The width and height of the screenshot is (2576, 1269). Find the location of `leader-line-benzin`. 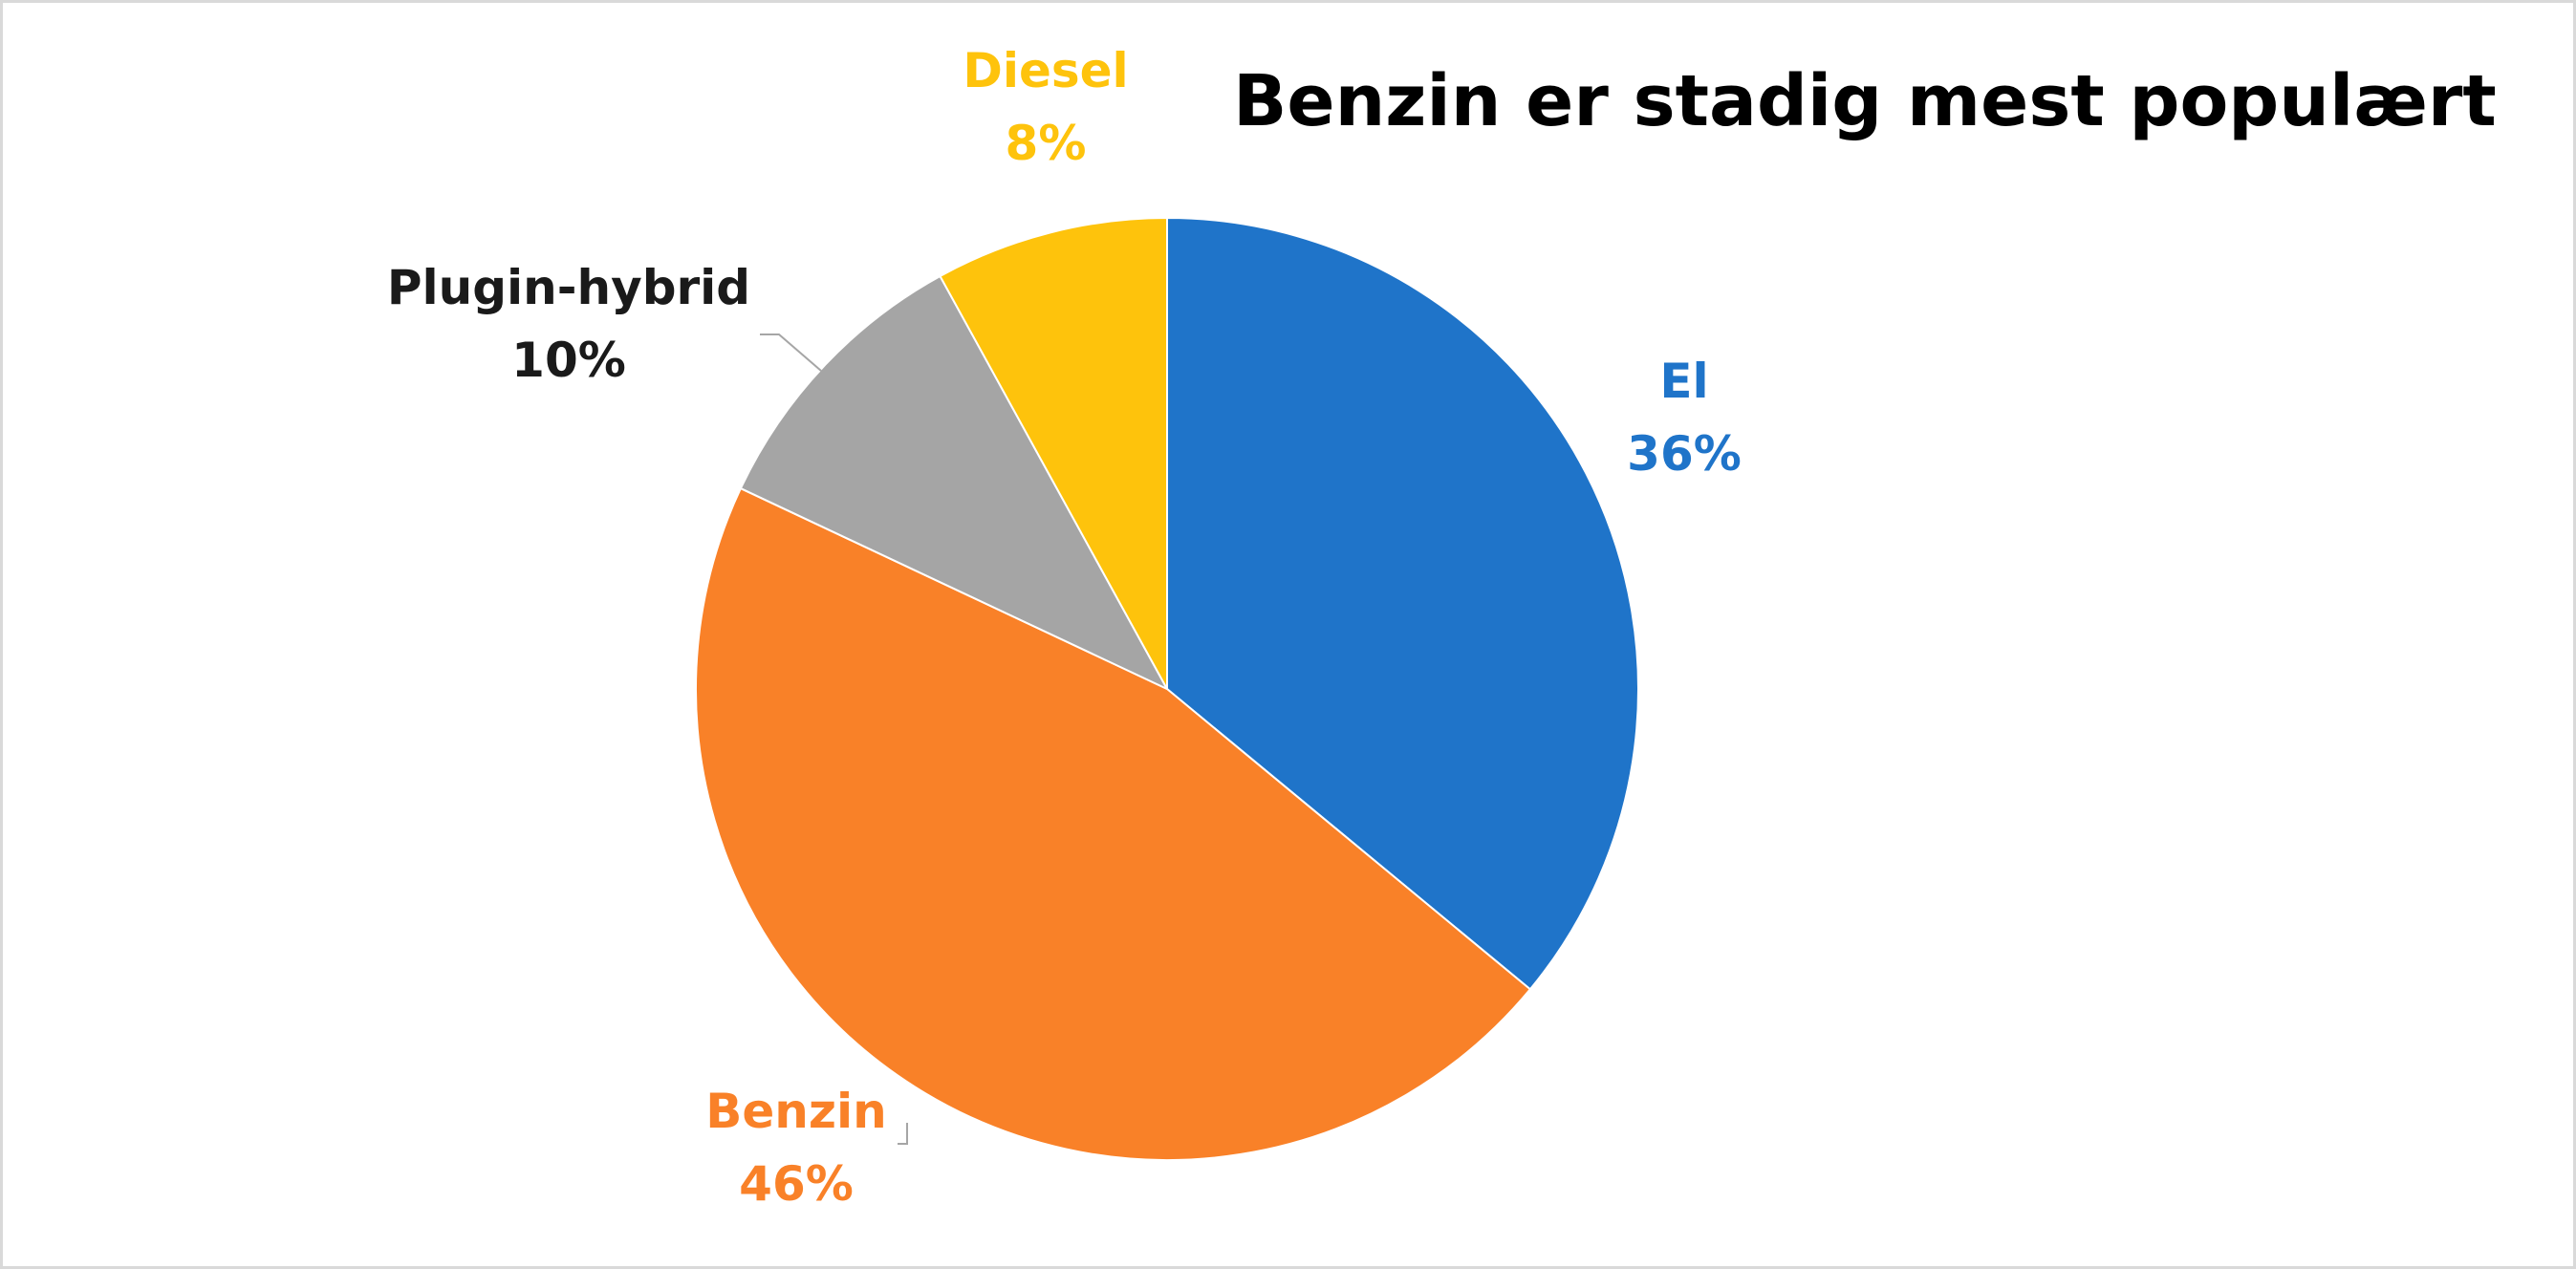

leader-line-benzin is located at coordinates (903, 1134).